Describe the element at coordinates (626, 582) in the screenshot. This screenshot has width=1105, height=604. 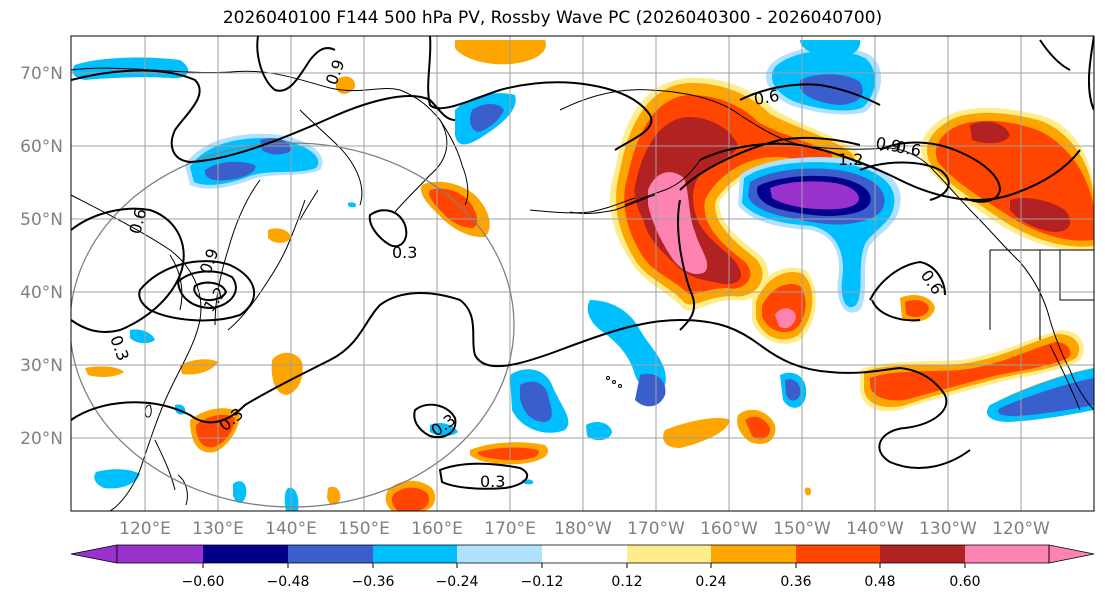
I see `colorbar-tick-label: 0.12` at that location.